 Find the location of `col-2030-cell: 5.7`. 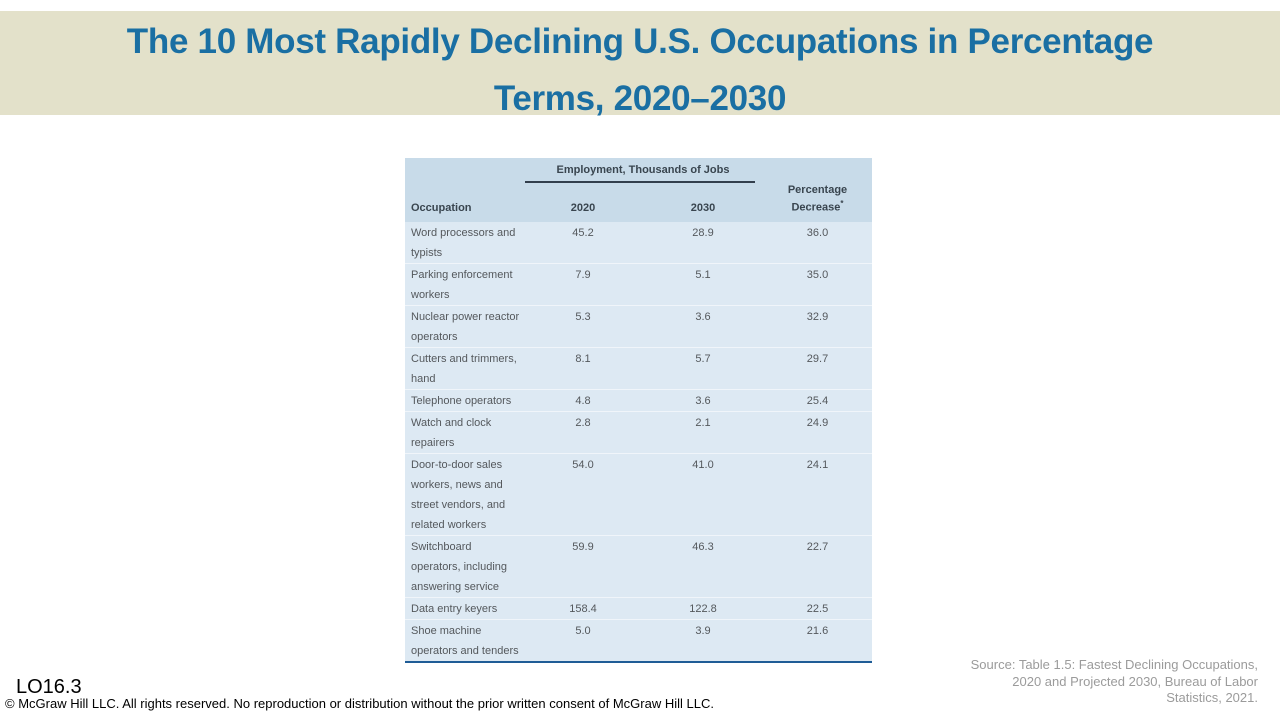

col-2030-cell: 5.7 is located at coordinates (703, 358).